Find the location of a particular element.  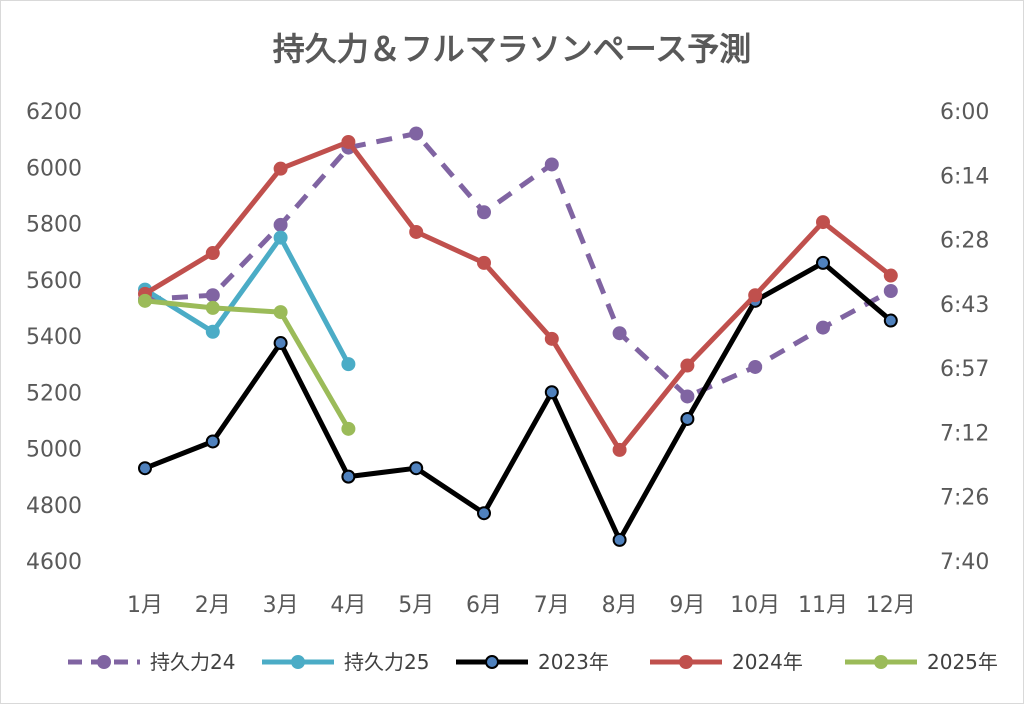

x-tick-label: 9月 is located at coordinates (687, 605).